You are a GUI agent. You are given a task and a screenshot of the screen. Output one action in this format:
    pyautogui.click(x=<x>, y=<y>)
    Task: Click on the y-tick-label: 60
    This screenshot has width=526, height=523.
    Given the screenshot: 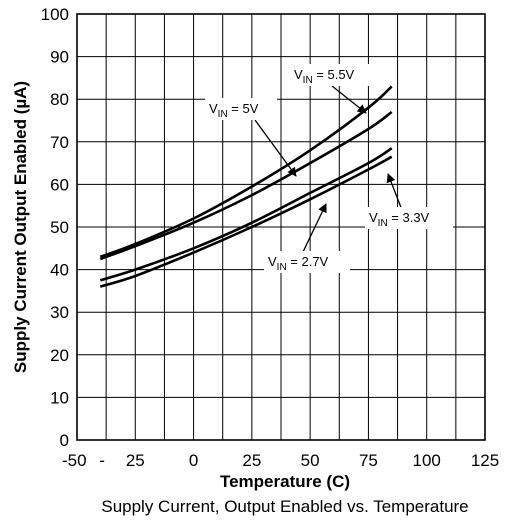 What is the action you would take?
    pyautogui.click(x=59, y=184)
    